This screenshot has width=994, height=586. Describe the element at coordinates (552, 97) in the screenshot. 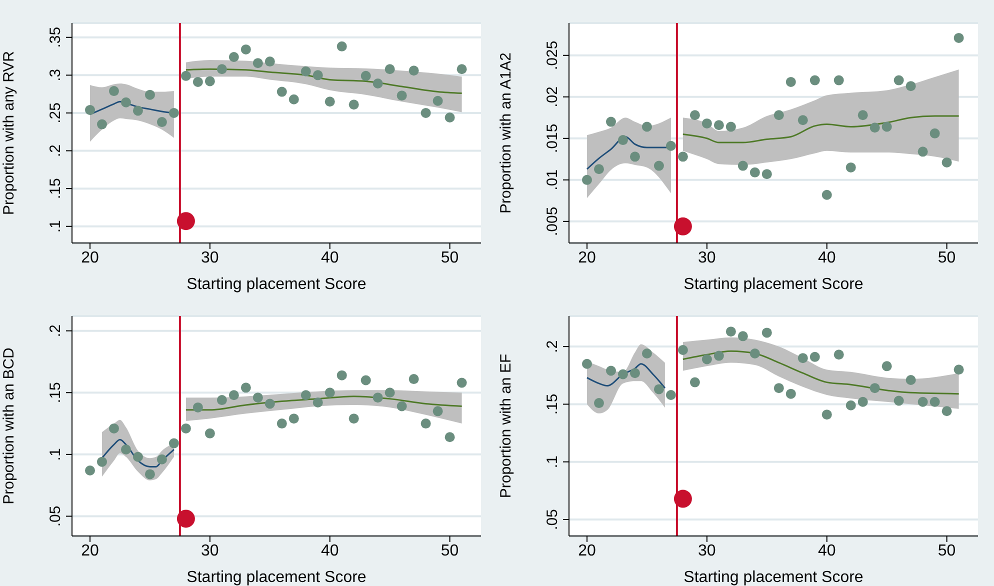

I see `y-tick-label: .02` at that location.